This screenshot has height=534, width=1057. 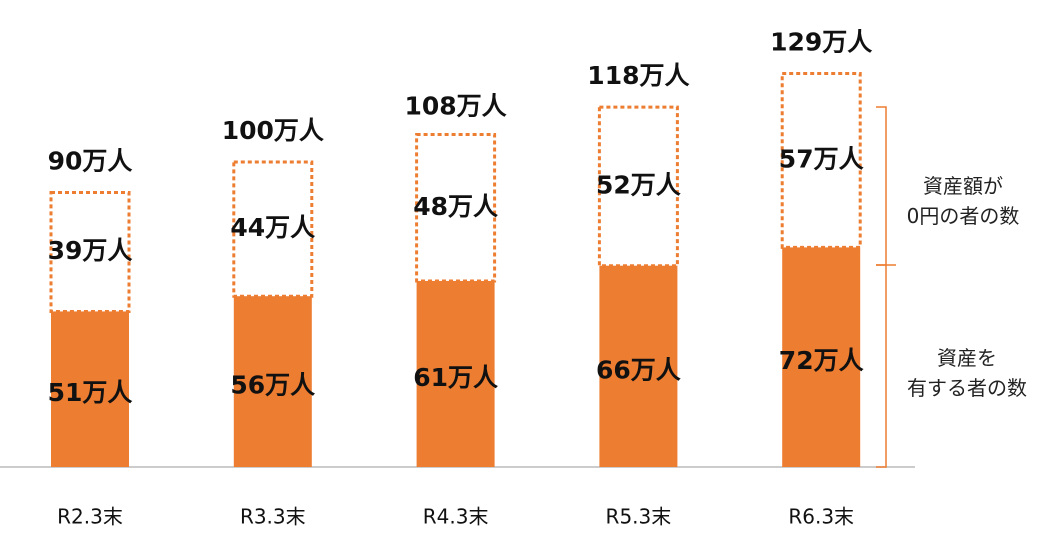 What do you see at coordinates (821, 517) in the screenshot?
I see `x-tick-label: R6.3末` at bounding box center [821, 517].